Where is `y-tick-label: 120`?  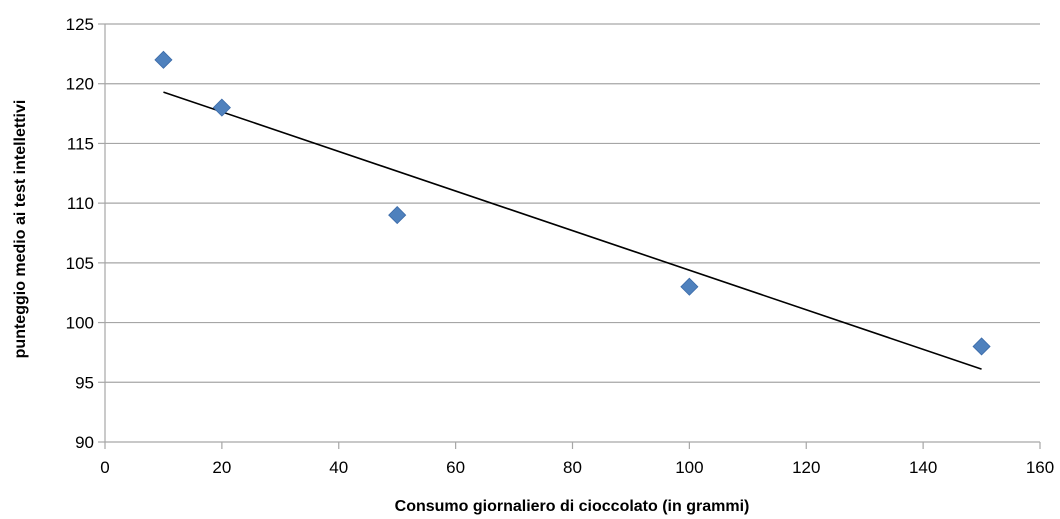
y-tick-label: 120 is located at coordinates (80, 84).